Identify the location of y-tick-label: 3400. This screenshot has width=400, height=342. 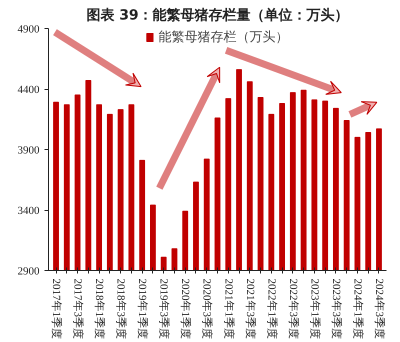
(29, 211).